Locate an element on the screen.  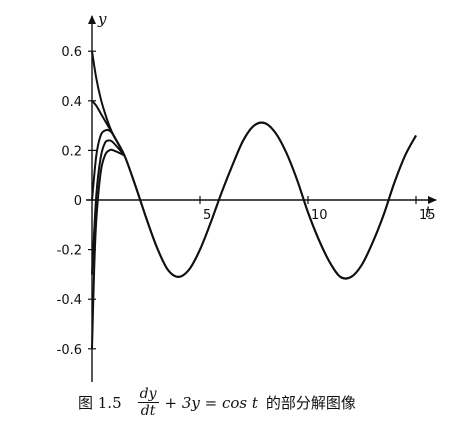
fraction-denominator: dt is located at coordinates (148, 411).